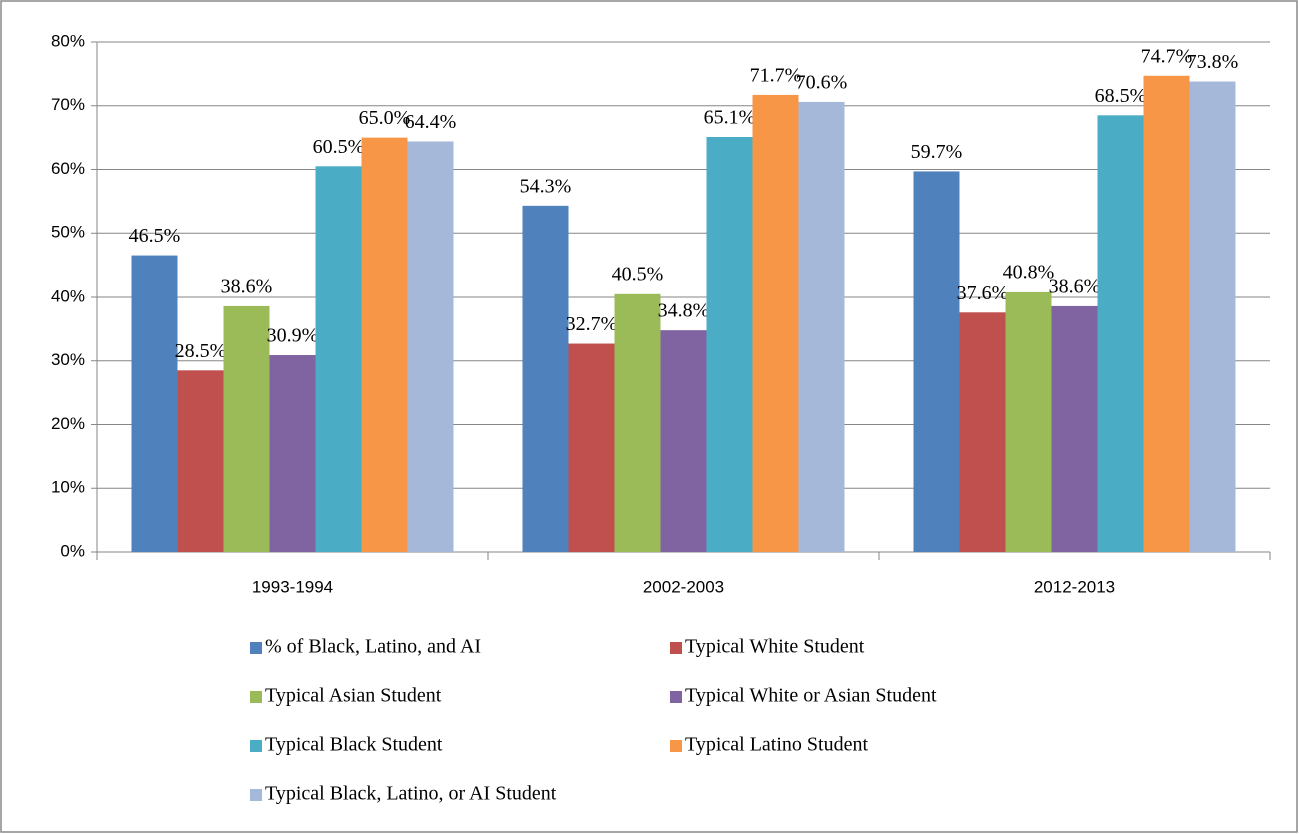 This screenshot has width=1299, height=834. I want to click on legend-label: Typical White or Asian Student, so click(811, 696).